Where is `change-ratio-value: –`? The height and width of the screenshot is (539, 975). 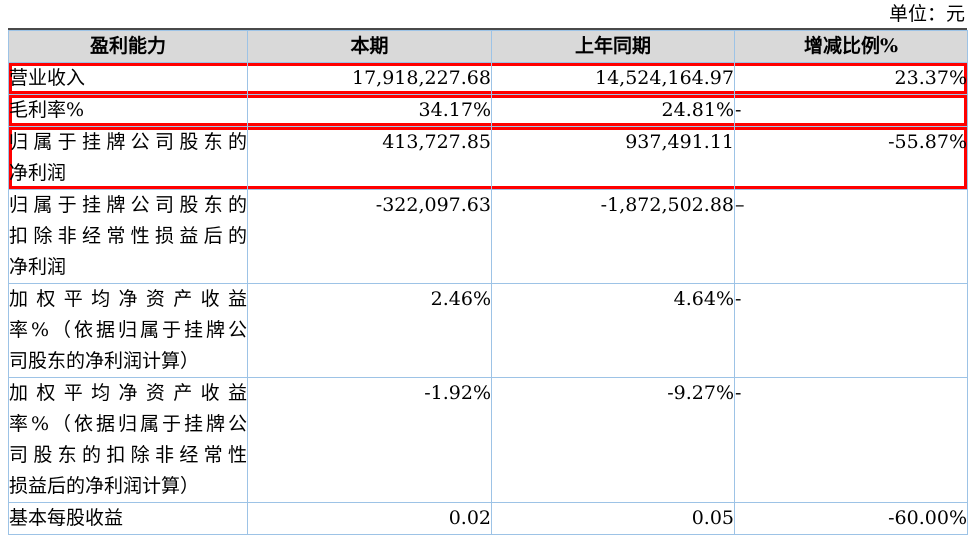
change-ratio-value: – is located at coordinates (851, 236).